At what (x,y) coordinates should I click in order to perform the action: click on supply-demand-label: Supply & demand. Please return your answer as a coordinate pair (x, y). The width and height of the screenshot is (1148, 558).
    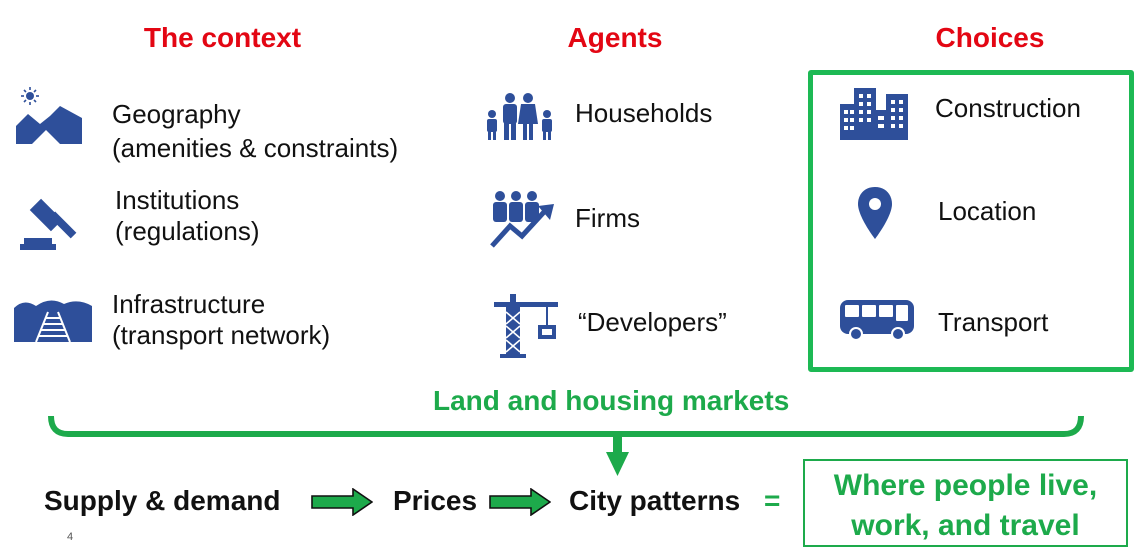
    Looking at the image, I should click on (162, 500).